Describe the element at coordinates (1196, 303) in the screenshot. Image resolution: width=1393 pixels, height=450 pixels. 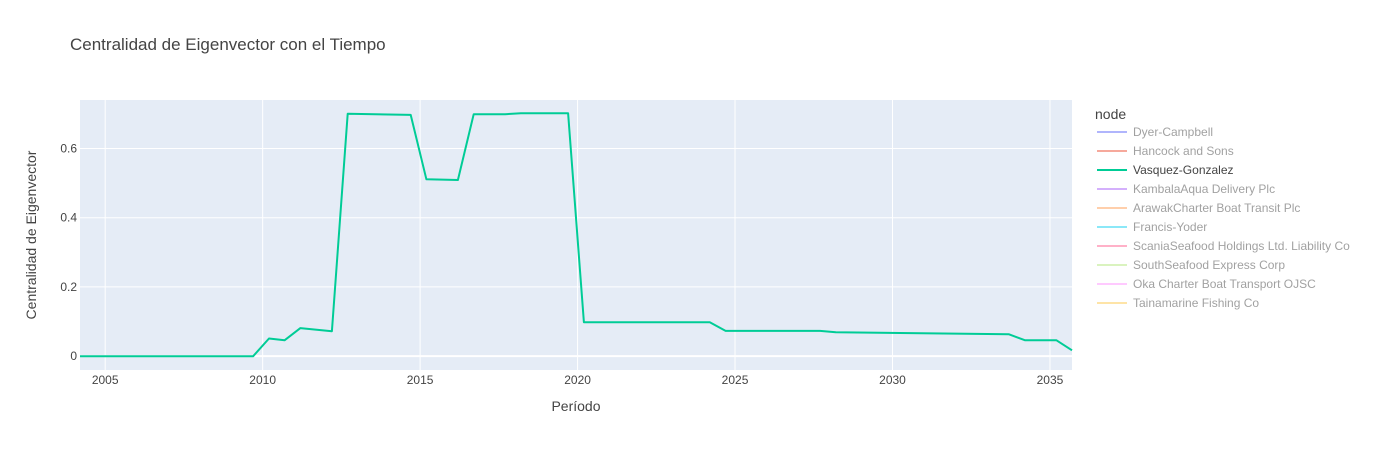
I see `legend-label: Tainamarine Fishing Co` at that location.